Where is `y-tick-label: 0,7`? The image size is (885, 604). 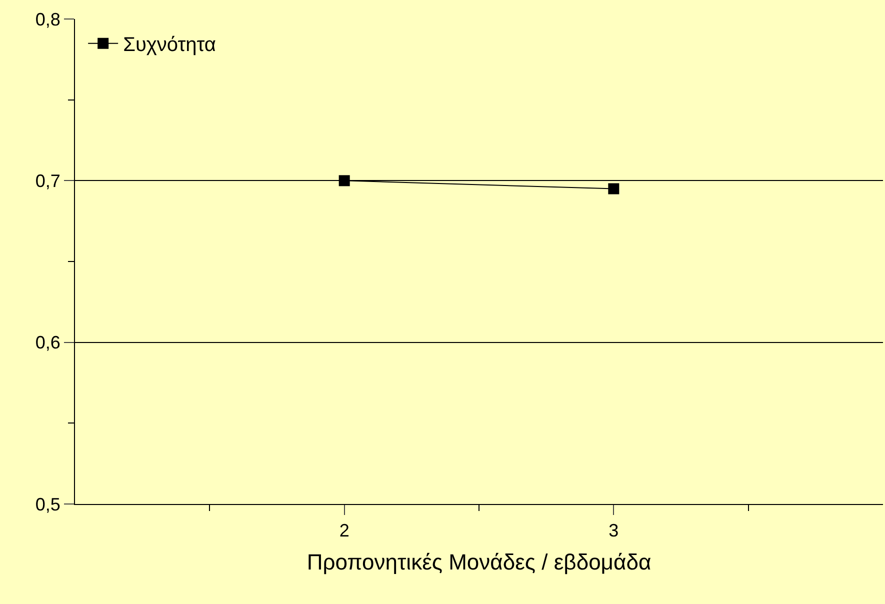
y-tick-label: 0,7 is located at coordinates (47, 180).